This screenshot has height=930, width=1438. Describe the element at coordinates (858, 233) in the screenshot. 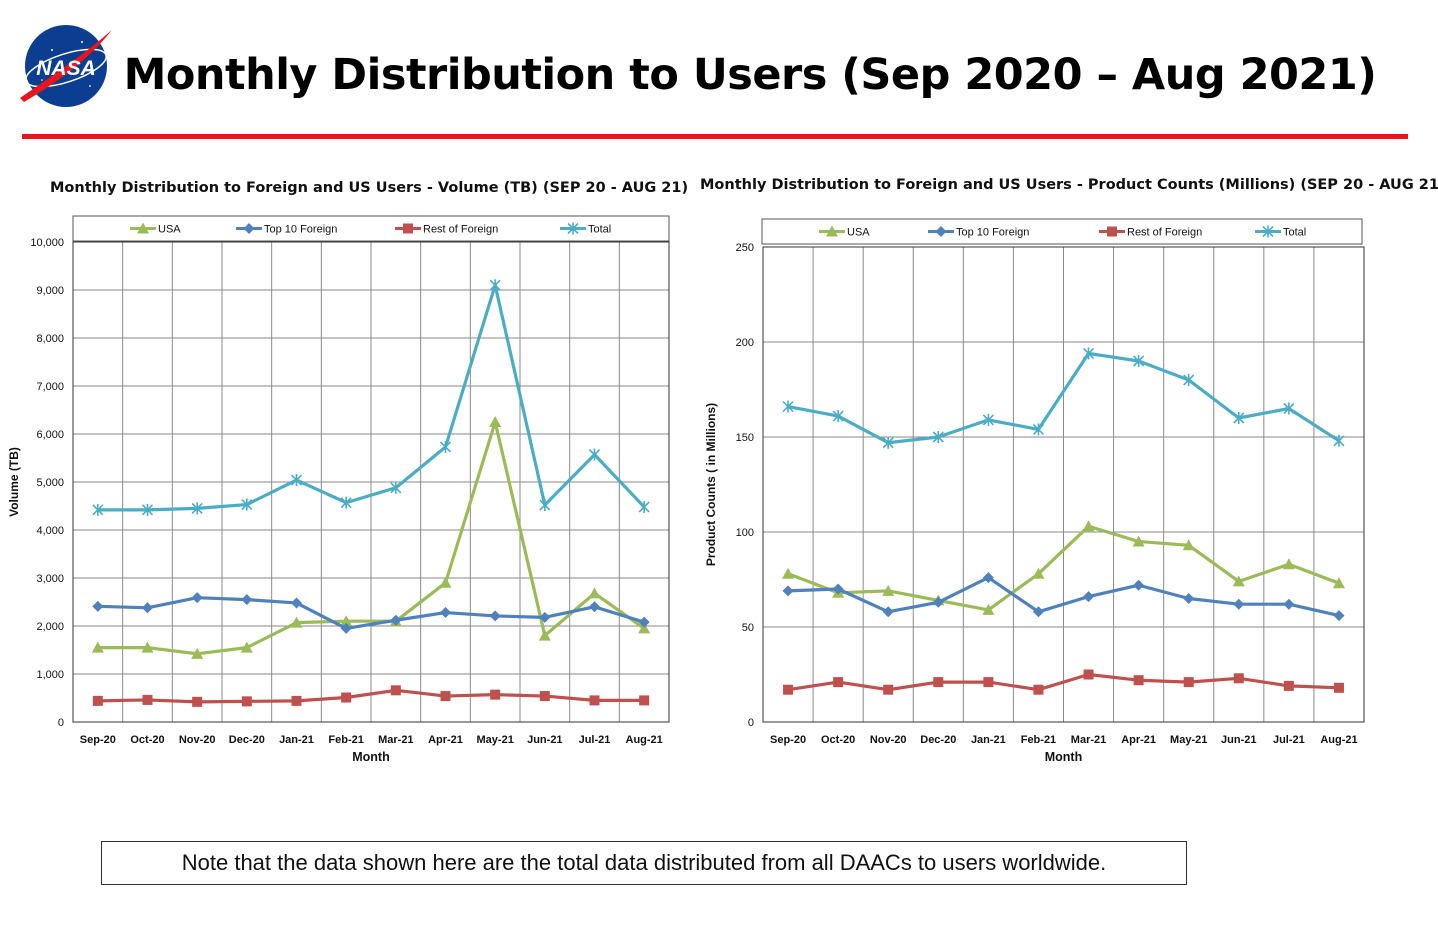

I see `legend-label-usa: USA` at that location.